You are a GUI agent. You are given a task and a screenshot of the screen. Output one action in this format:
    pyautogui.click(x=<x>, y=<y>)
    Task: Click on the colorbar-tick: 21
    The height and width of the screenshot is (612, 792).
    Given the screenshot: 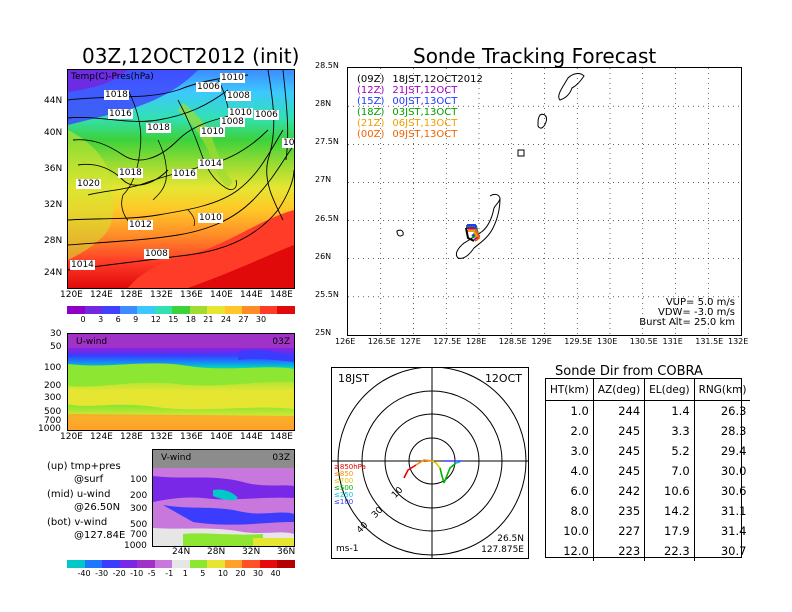 What is the action you would take?
    pyautogui.click(x=208, y=319)
    